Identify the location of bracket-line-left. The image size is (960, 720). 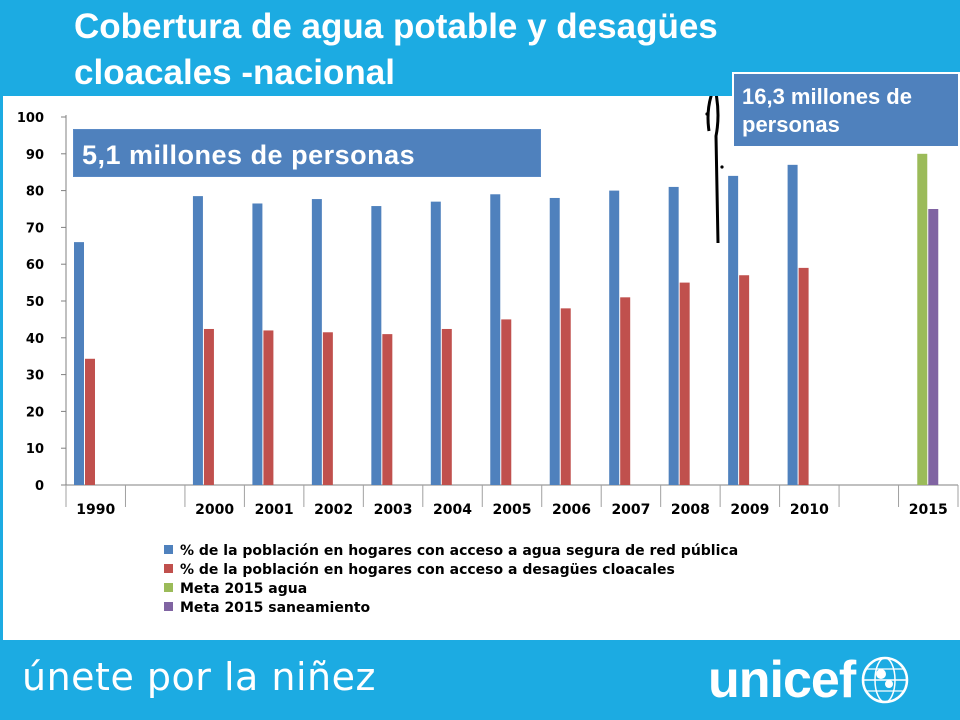
(709, 114).